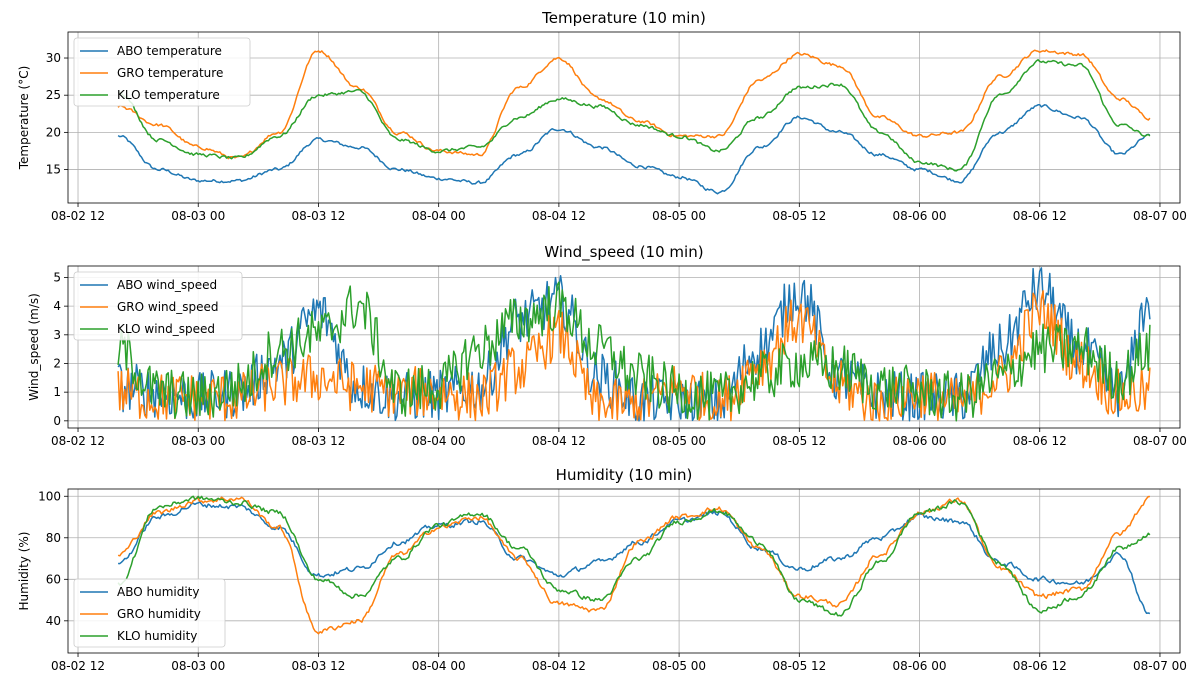 This screenshot has height=690, width=1189. What do you see at coordinates (623, 252) in the screenshot?
I see `chart-title: Wind_speed (10 min)` at bounding box center [623, 252].